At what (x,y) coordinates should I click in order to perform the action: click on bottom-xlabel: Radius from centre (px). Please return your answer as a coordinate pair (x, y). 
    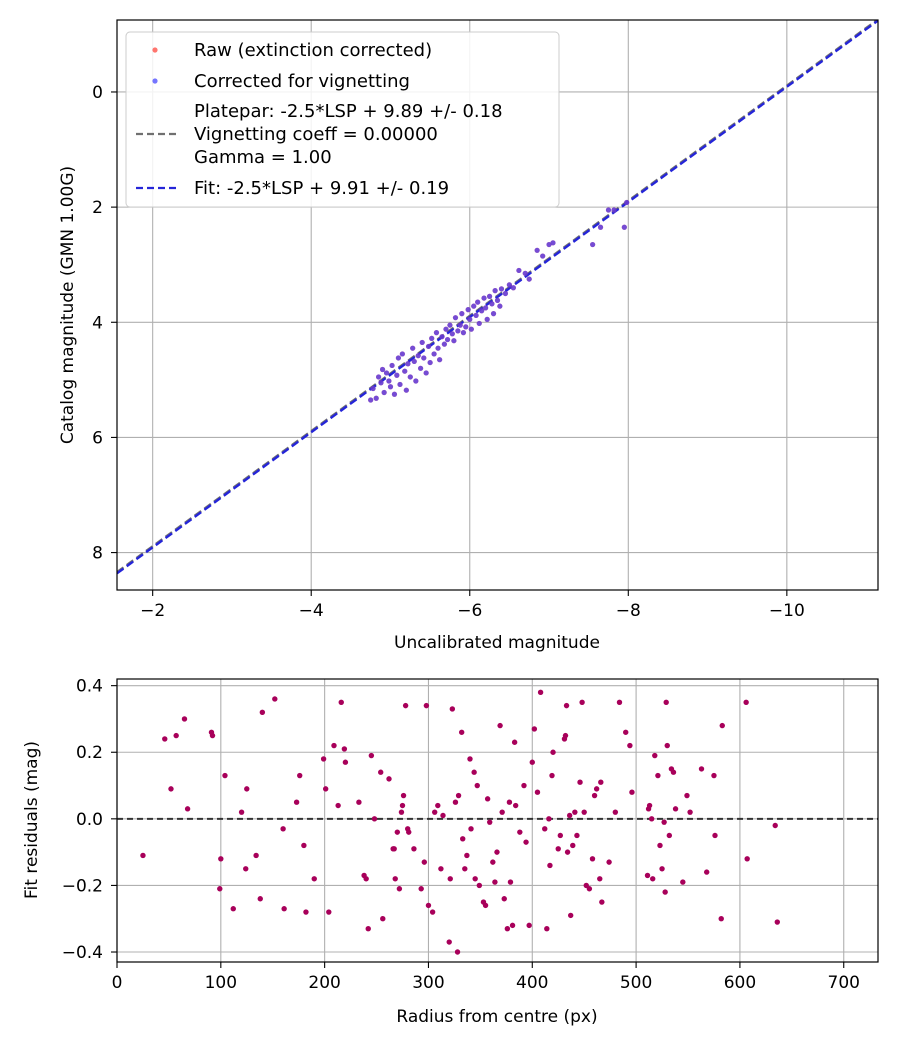
    Looking at the image, I should click on (496, 1017).